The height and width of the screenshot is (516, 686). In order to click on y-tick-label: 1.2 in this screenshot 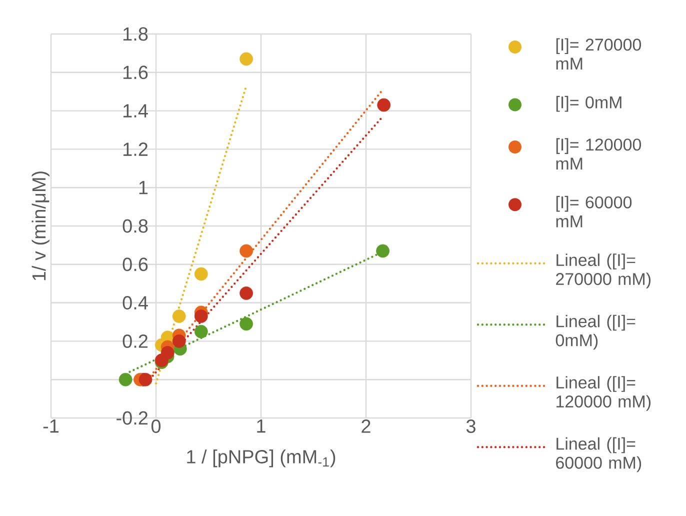, I will do `click(136, 149)`.